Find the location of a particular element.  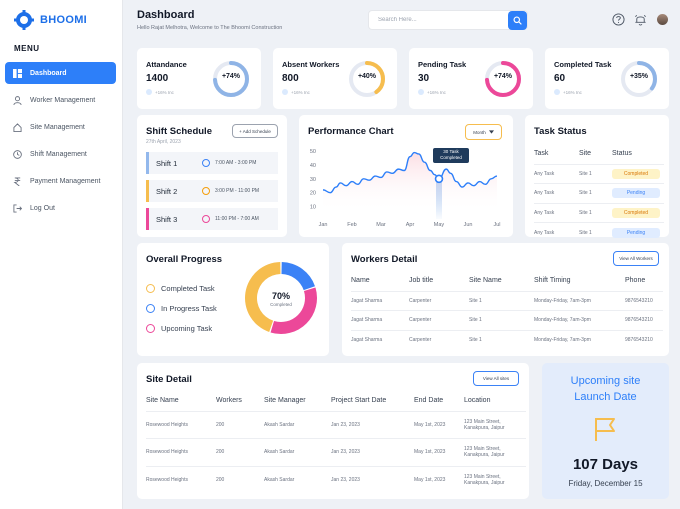

stat-card-completed-task: Completed Task 60 +16% Inc +35% is located at coordinates (607, 78).